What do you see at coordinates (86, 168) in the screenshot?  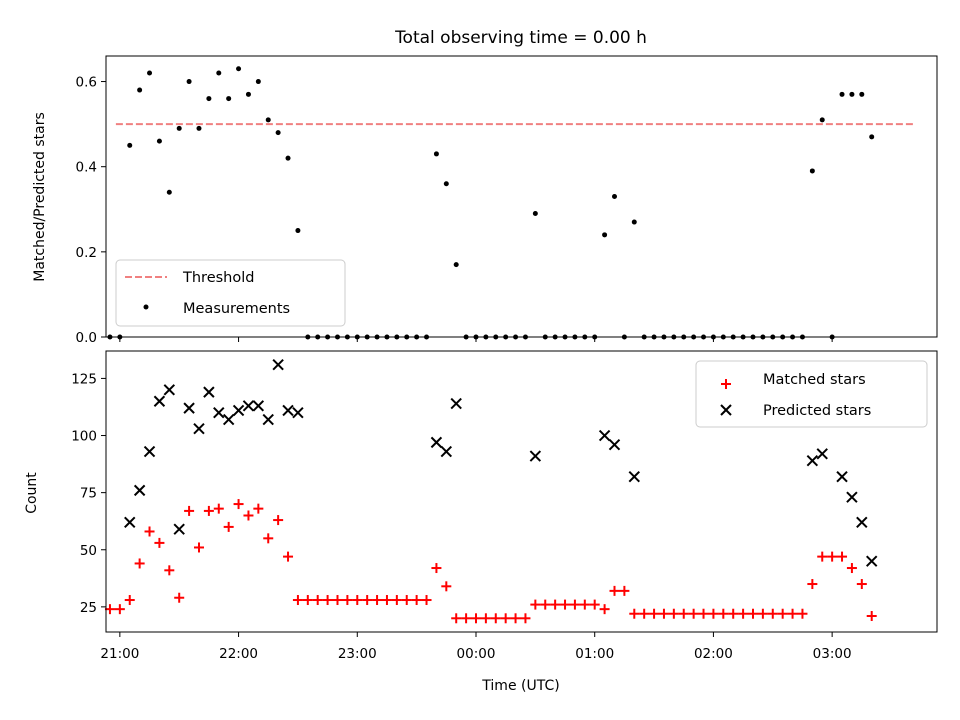 I see `ratio-y-tick-label: 0.4` at bounding box center [86, 168].